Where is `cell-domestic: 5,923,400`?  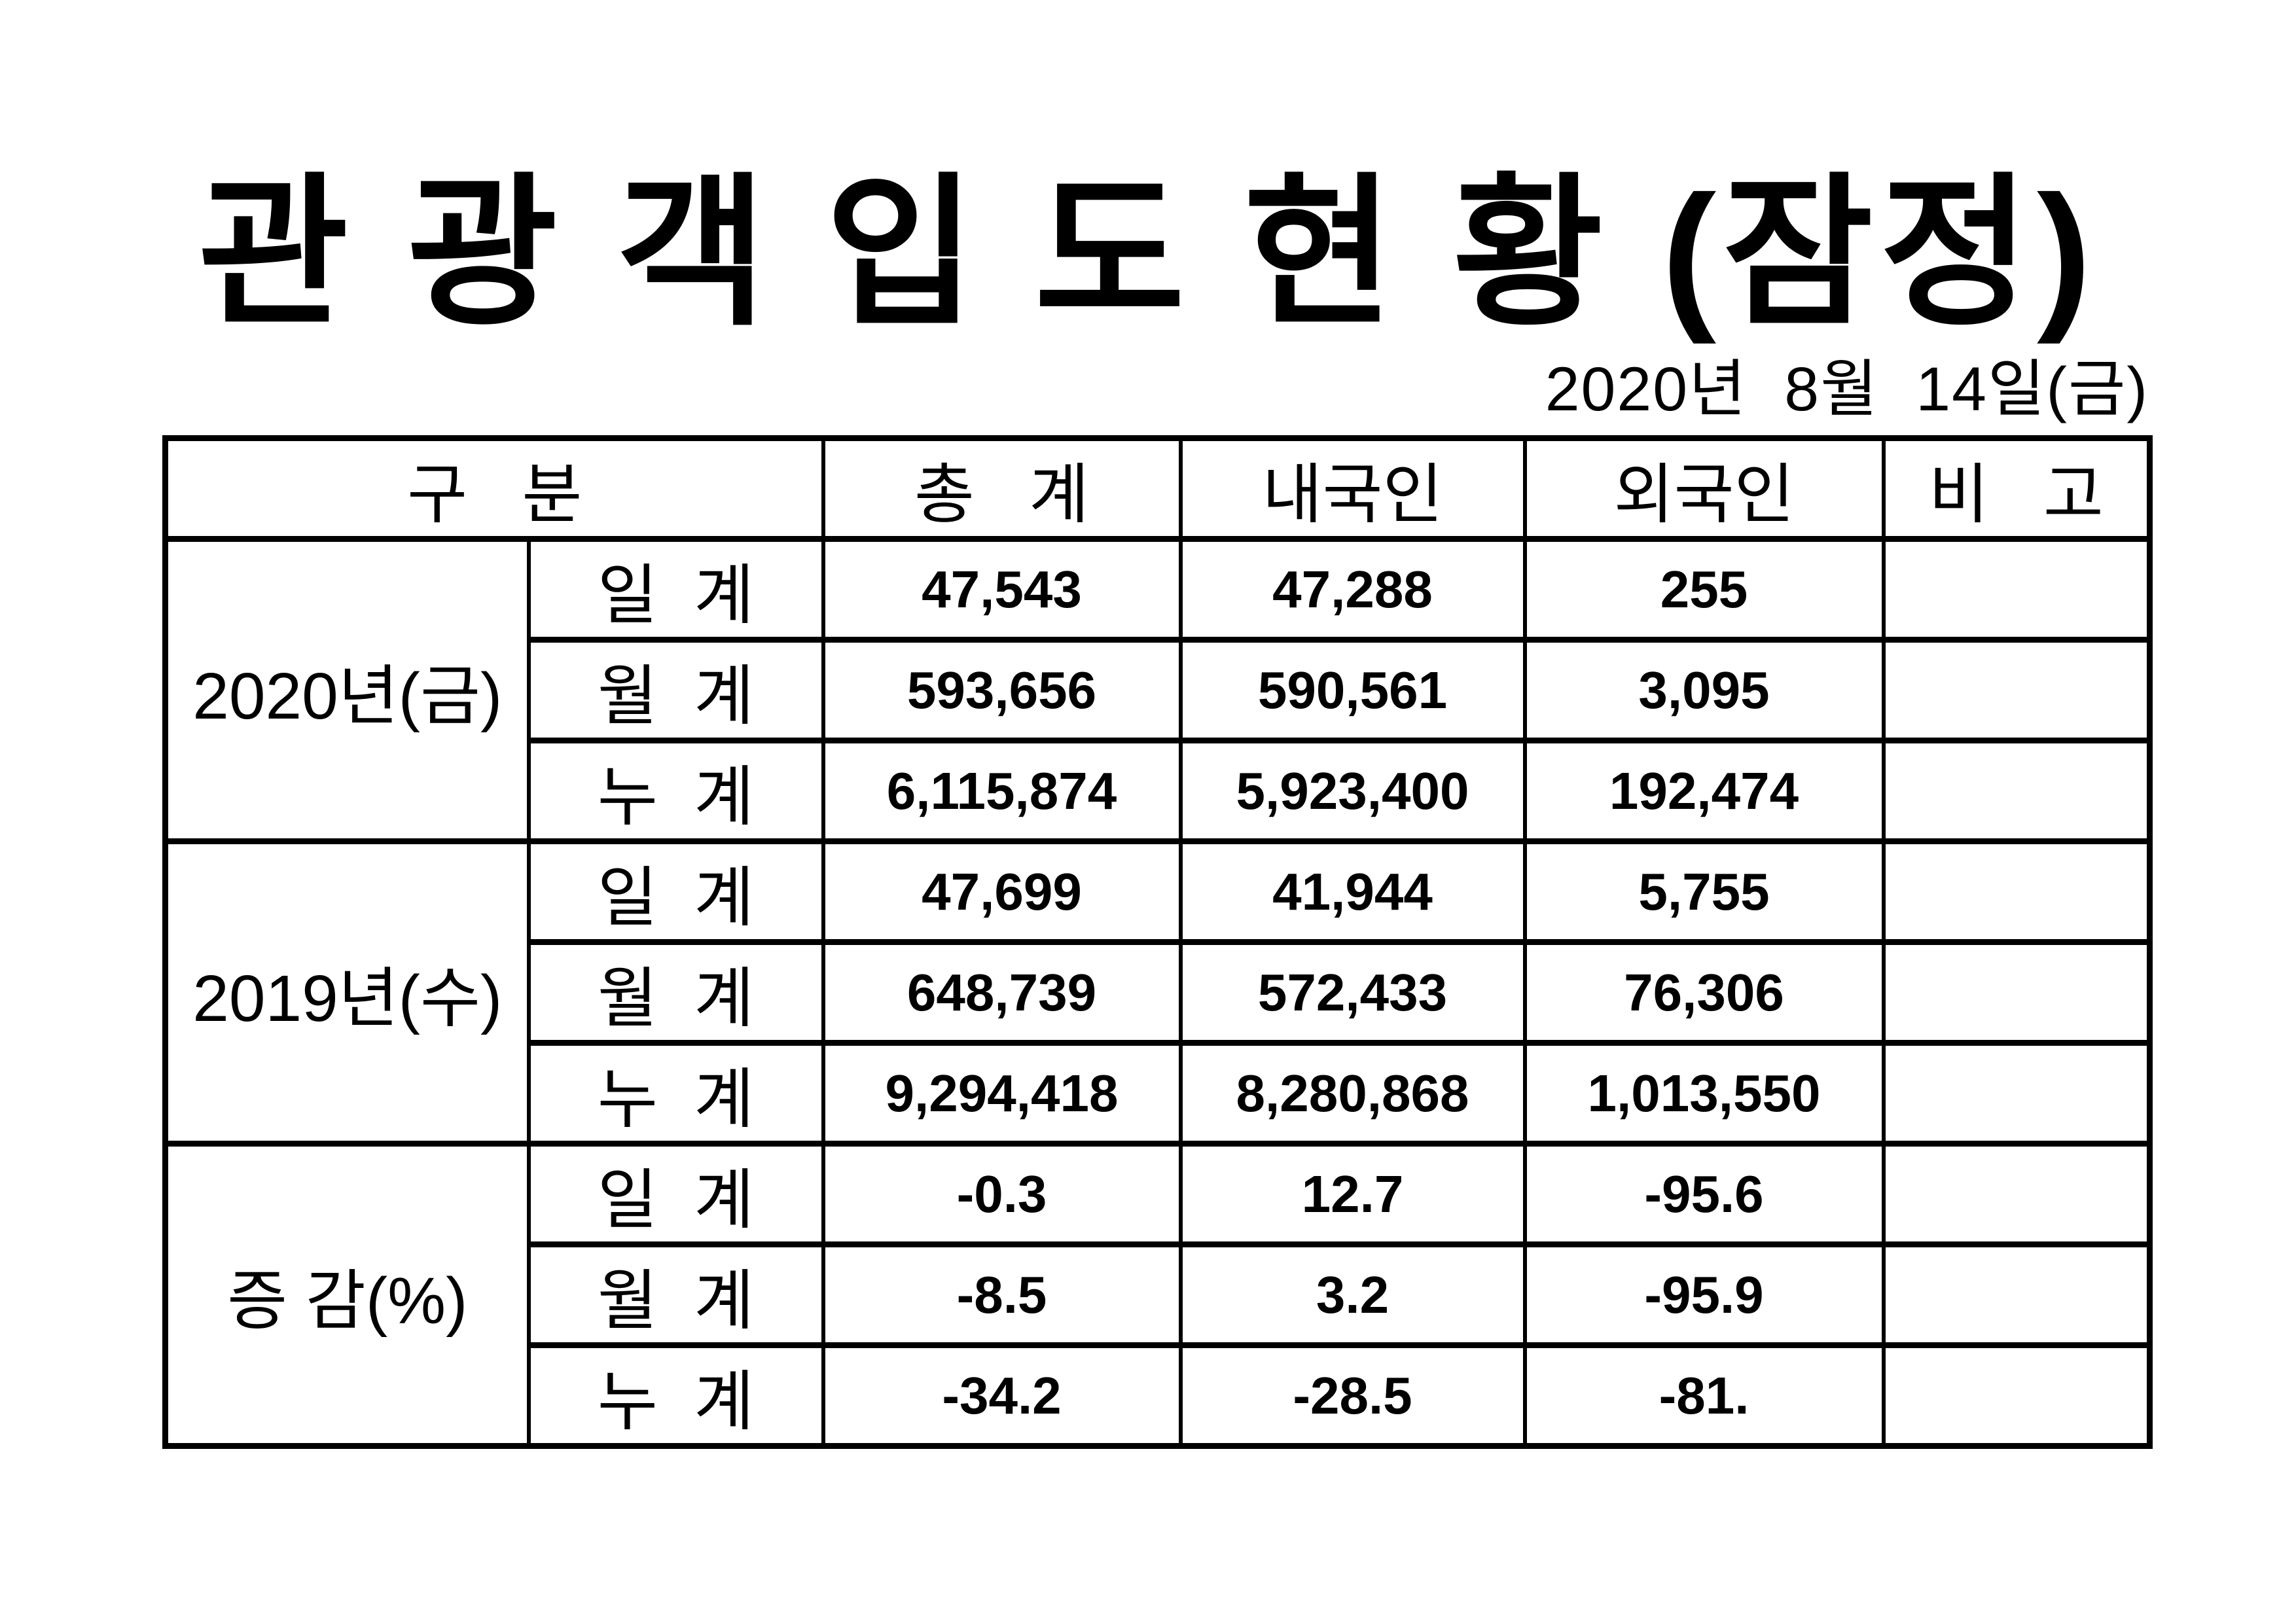 cell-domestic: 5,923,400 is located at coordinates (1352, 791).